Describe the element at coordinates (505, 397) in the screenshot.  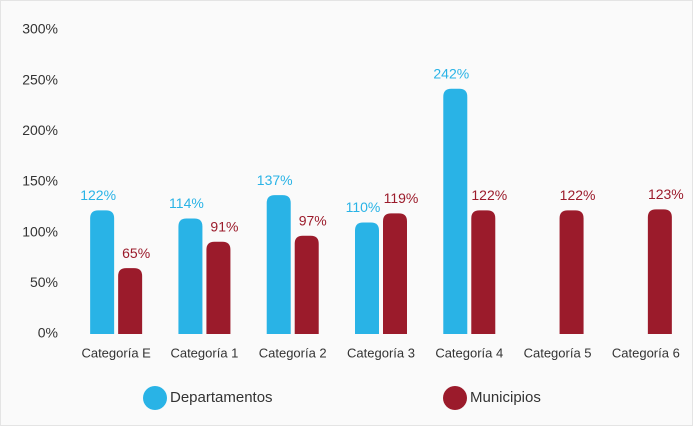
I see `legend-label: Municipios` at that location.